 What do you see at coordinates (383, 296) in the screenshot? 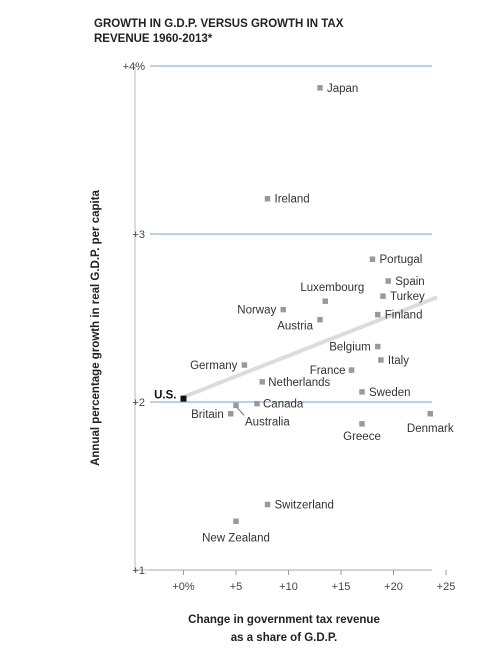
I see `point-turkey` at bounding box center [383, 296].